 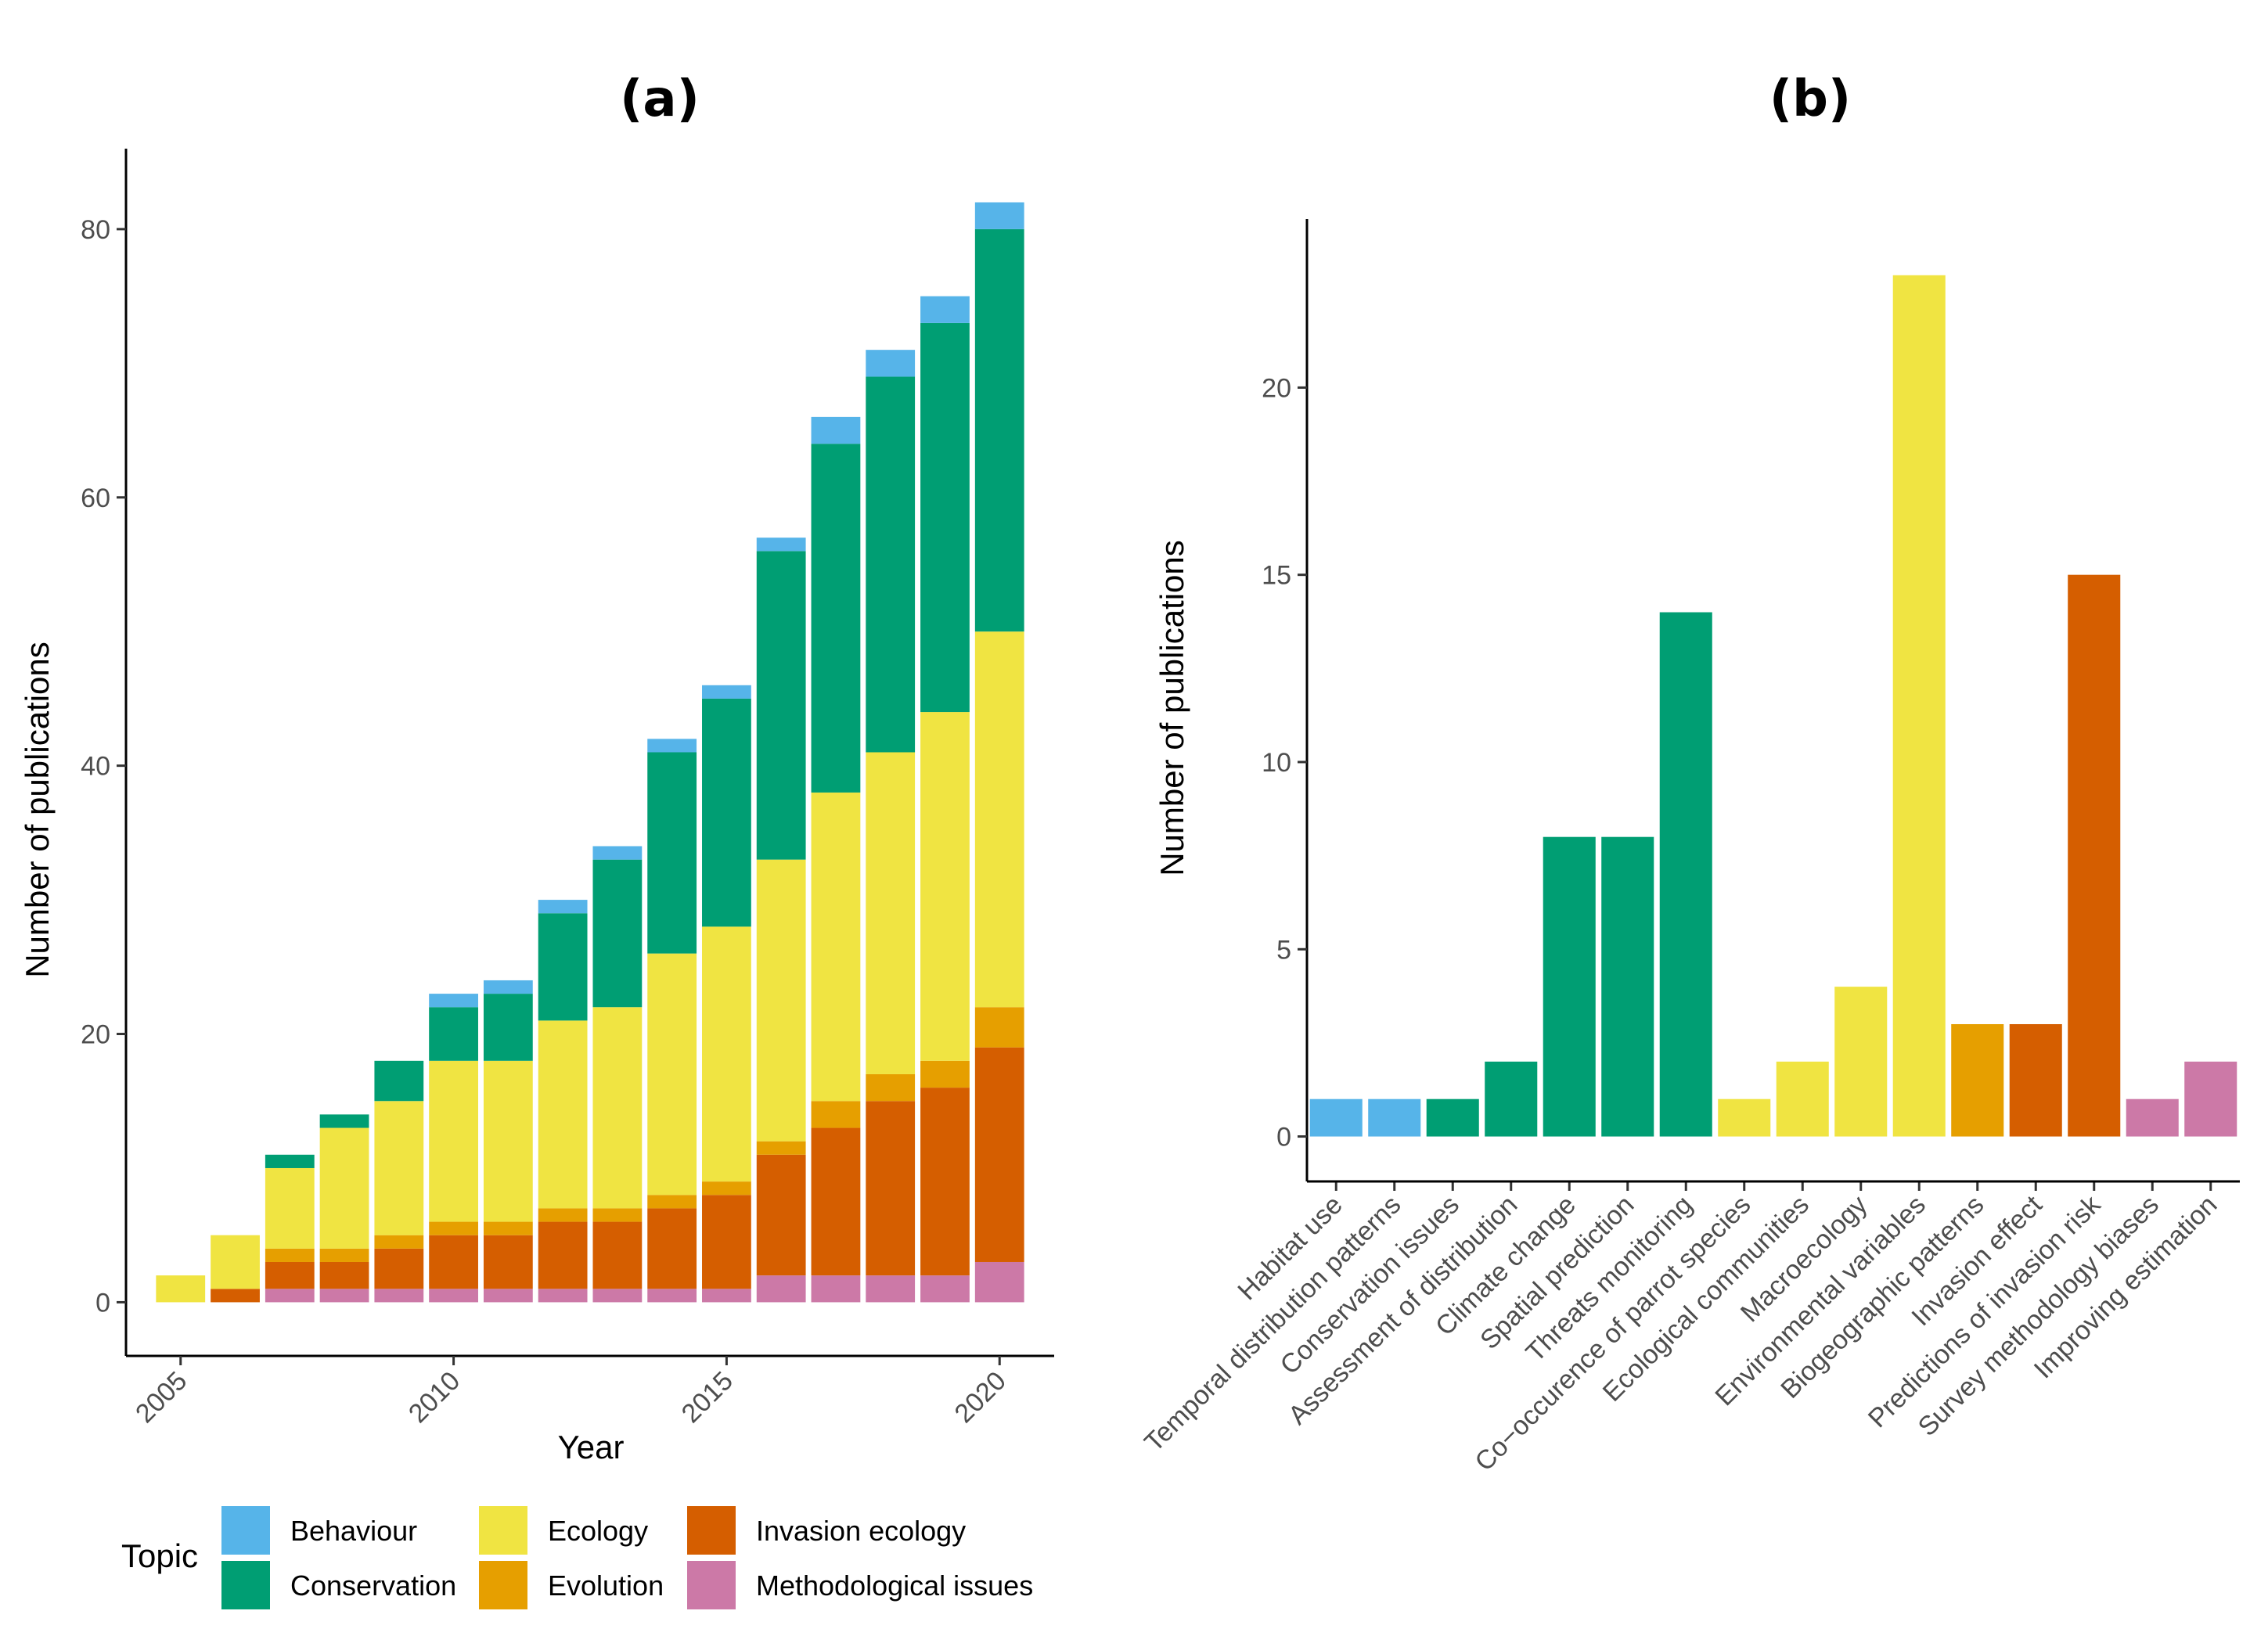 What do you see at coordinates (781, 545) in the screenshot?
I see `bar-2016-behaviour` at bounding box center [781, 545].